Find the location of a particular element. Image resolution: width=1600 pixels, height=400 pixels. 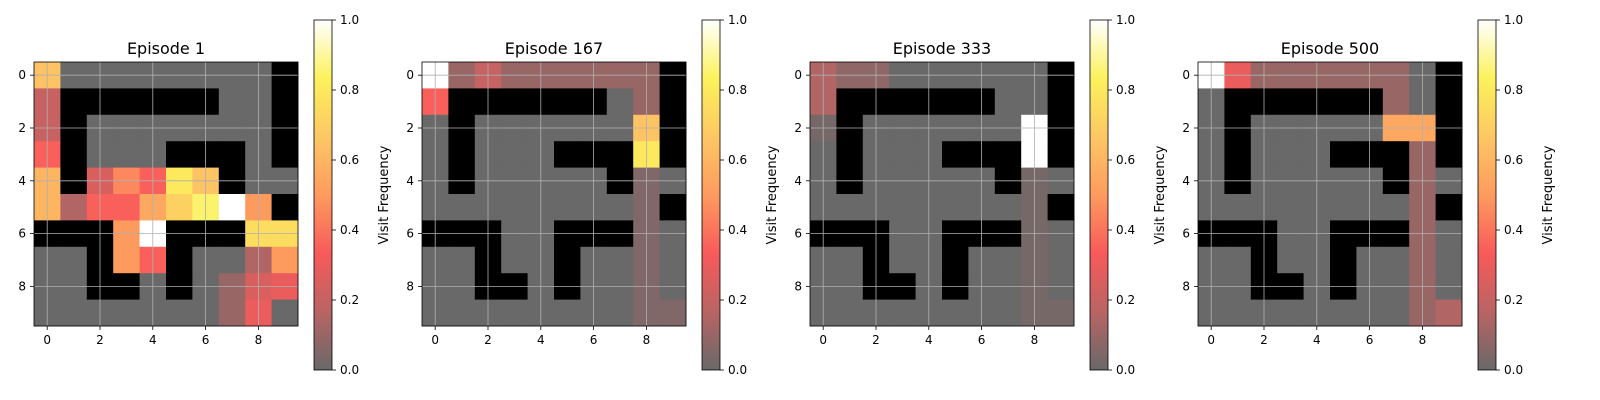

panel-title: Episode 1 is located at coordinates (166, 48).